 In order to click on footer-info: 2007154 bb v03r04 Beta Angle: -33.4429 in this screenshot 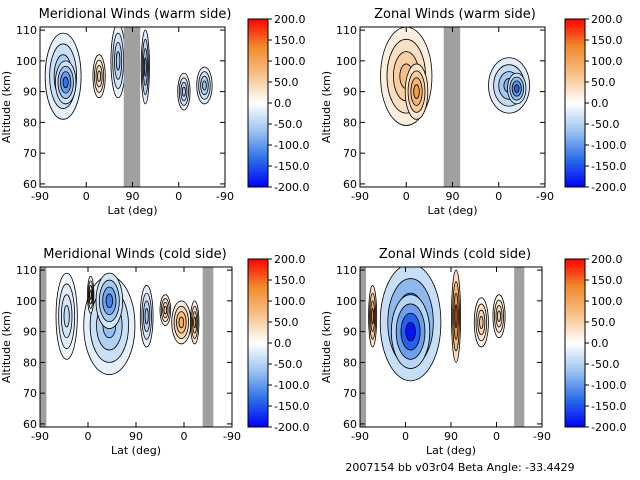, I will do `click(459, 467)`.